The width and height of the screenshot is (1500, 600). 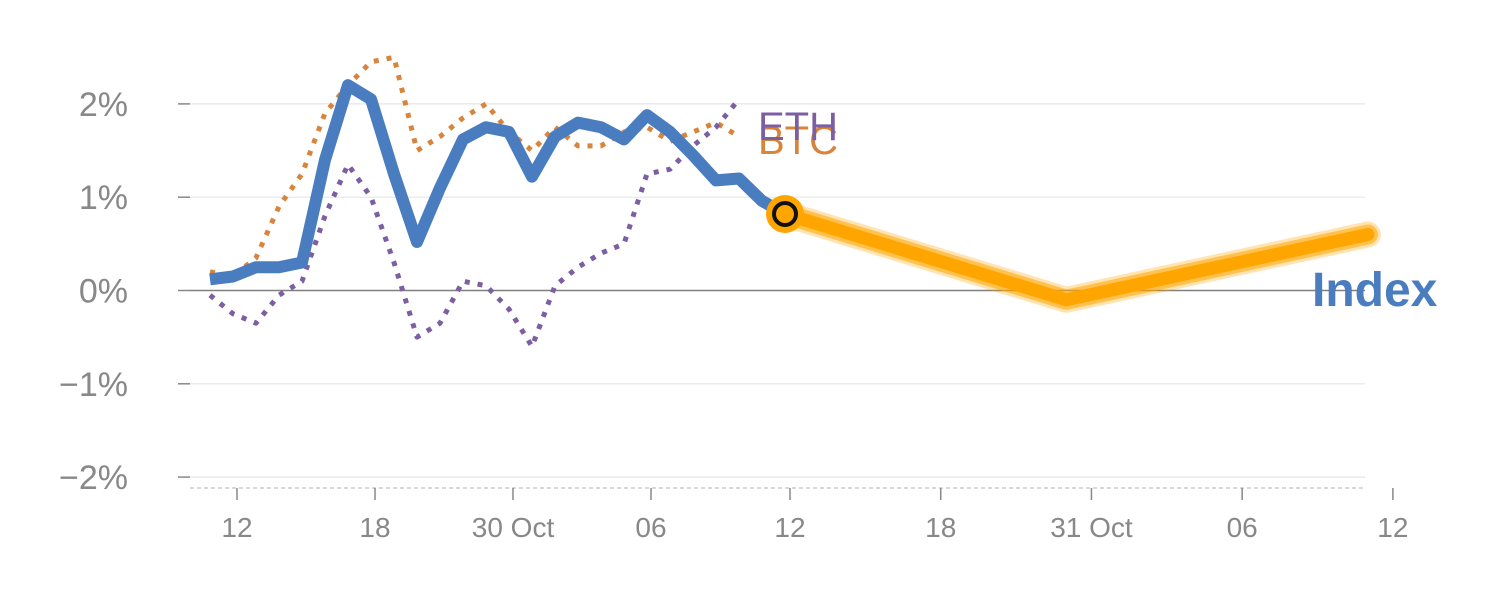 I want to click on current-point-marker, so click(x=785, y=213).